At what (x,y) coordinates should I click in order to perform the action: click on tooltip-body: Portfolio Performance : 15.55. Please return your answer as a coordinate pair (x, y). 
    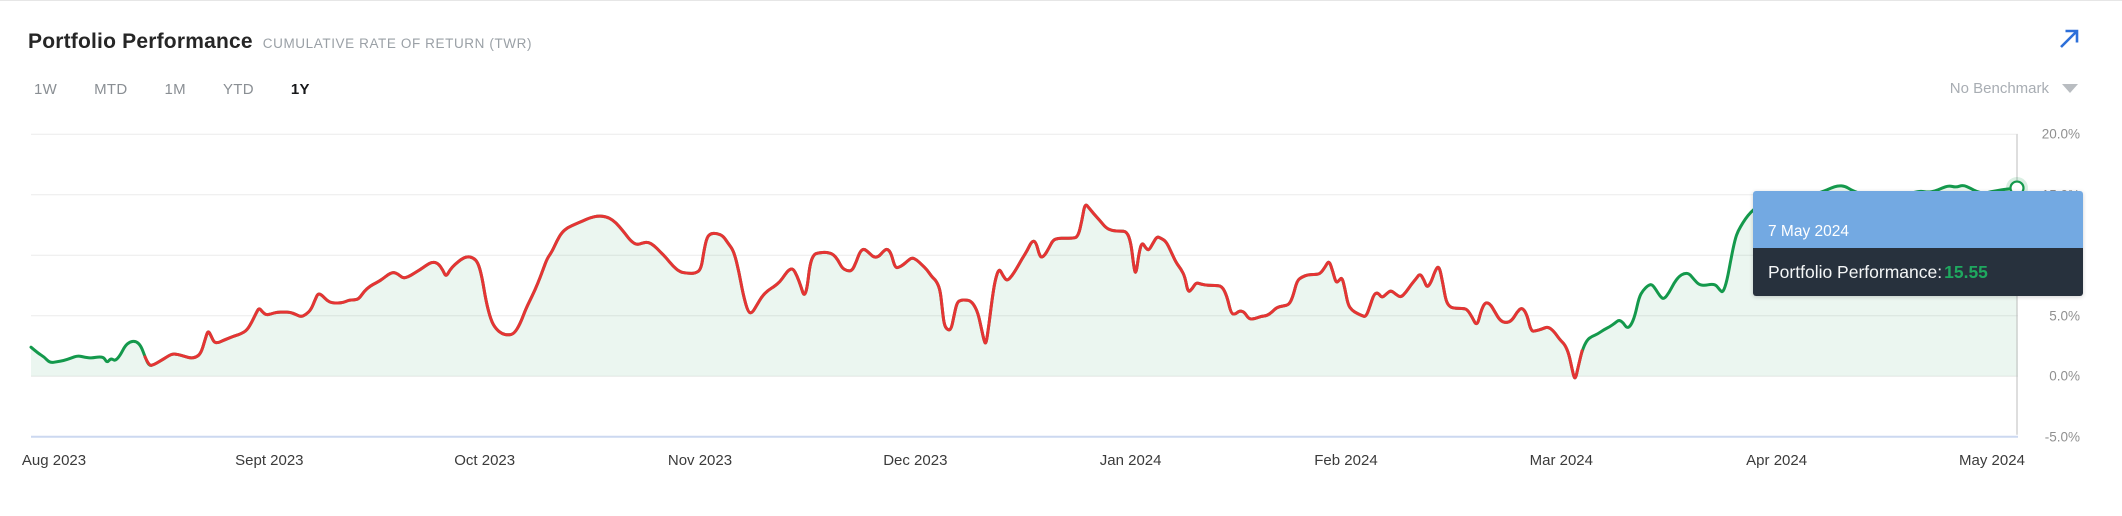
    Looking at the image, I should click on (1918, 272).